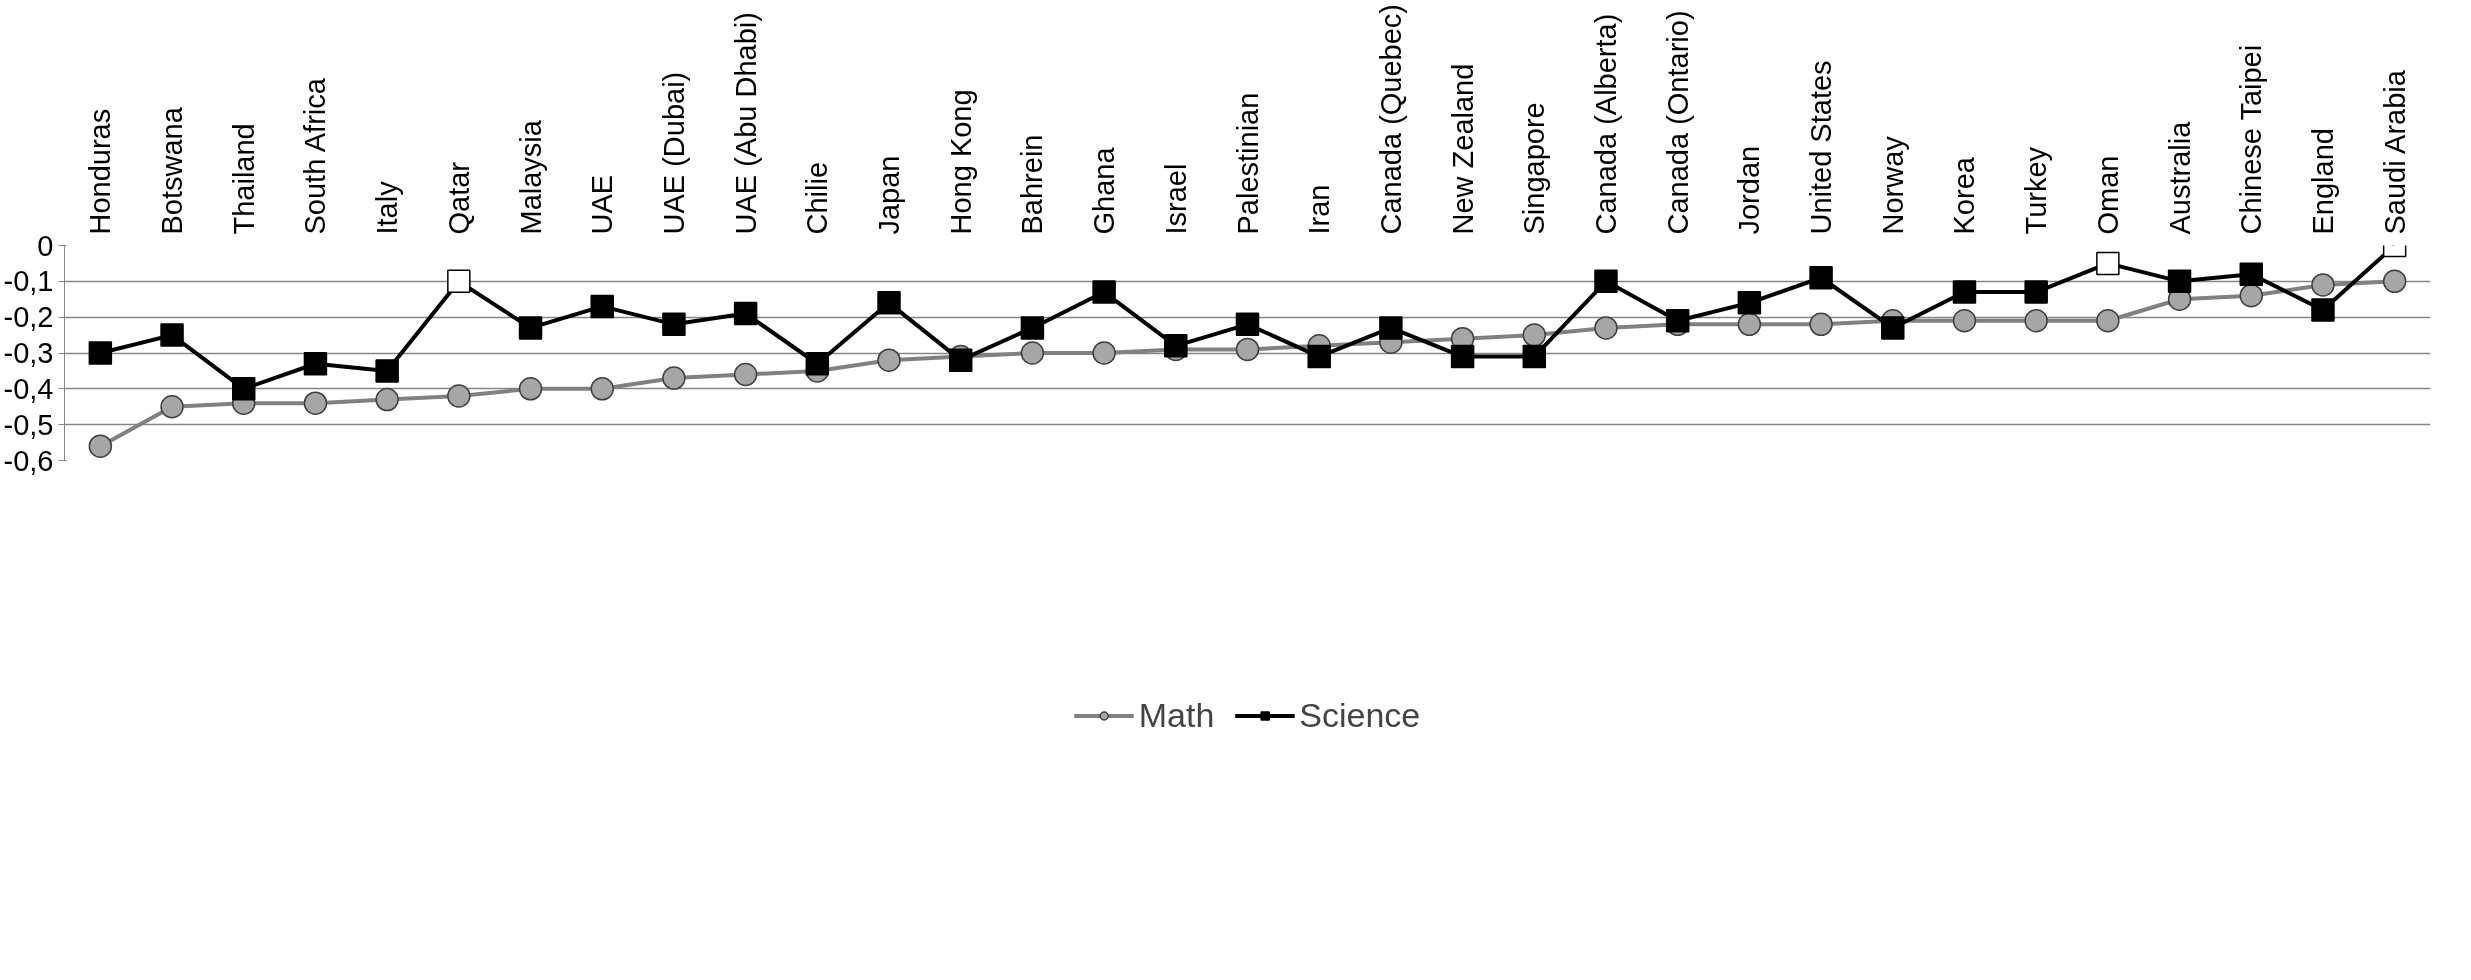 This screenshot has width=2471, height=980. I want to click on x-tick-label: Korea, so click(1964, 195).